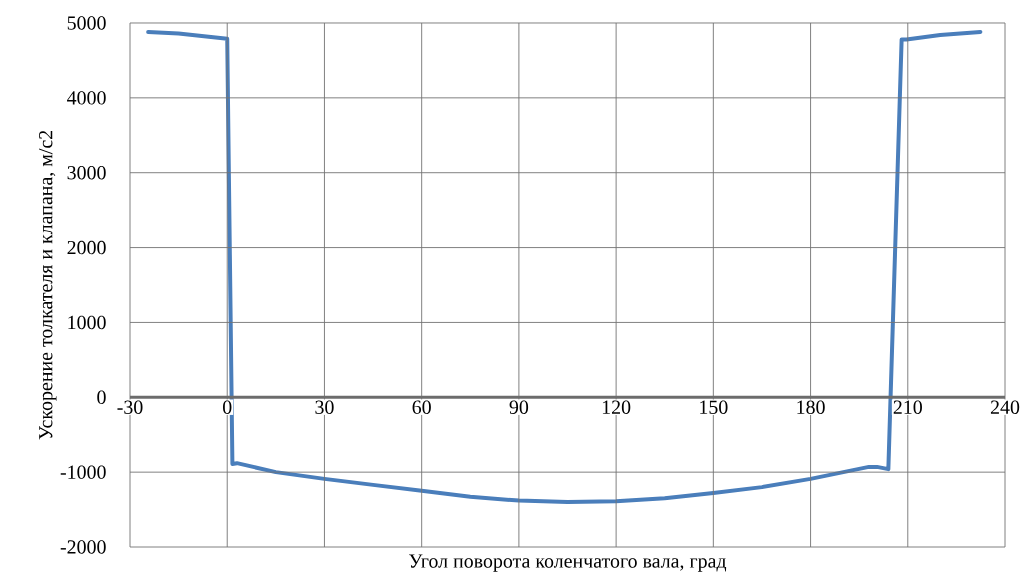 The image size is (1024, 580). Describe the element at coordinates (86, 98) in the screenshot. I see `y-tick-label: 4000` at that location.